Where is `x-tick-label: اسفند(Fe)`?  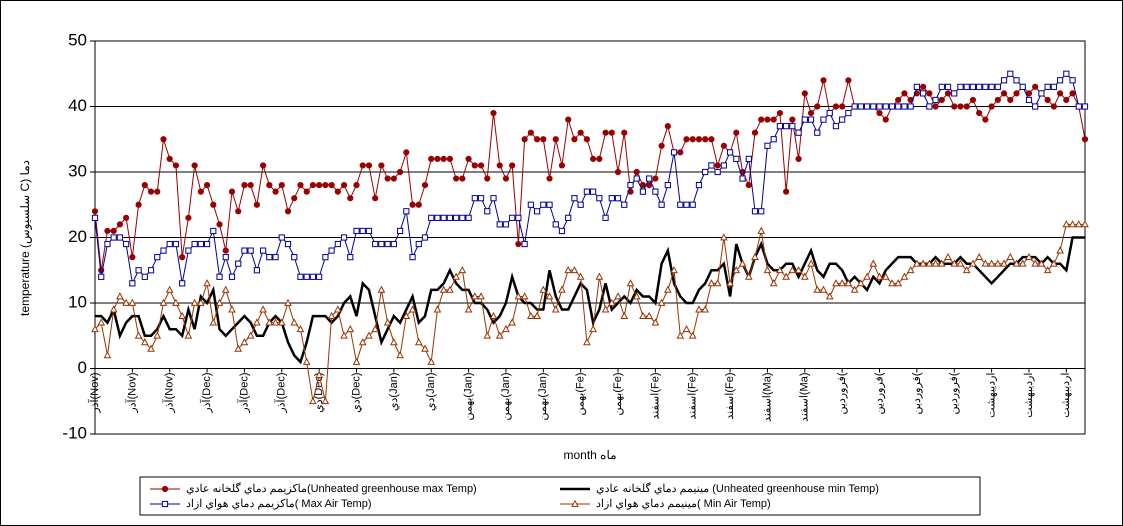 x-tick-label: اسفند(Fe) is located at coordinates (655, 396).